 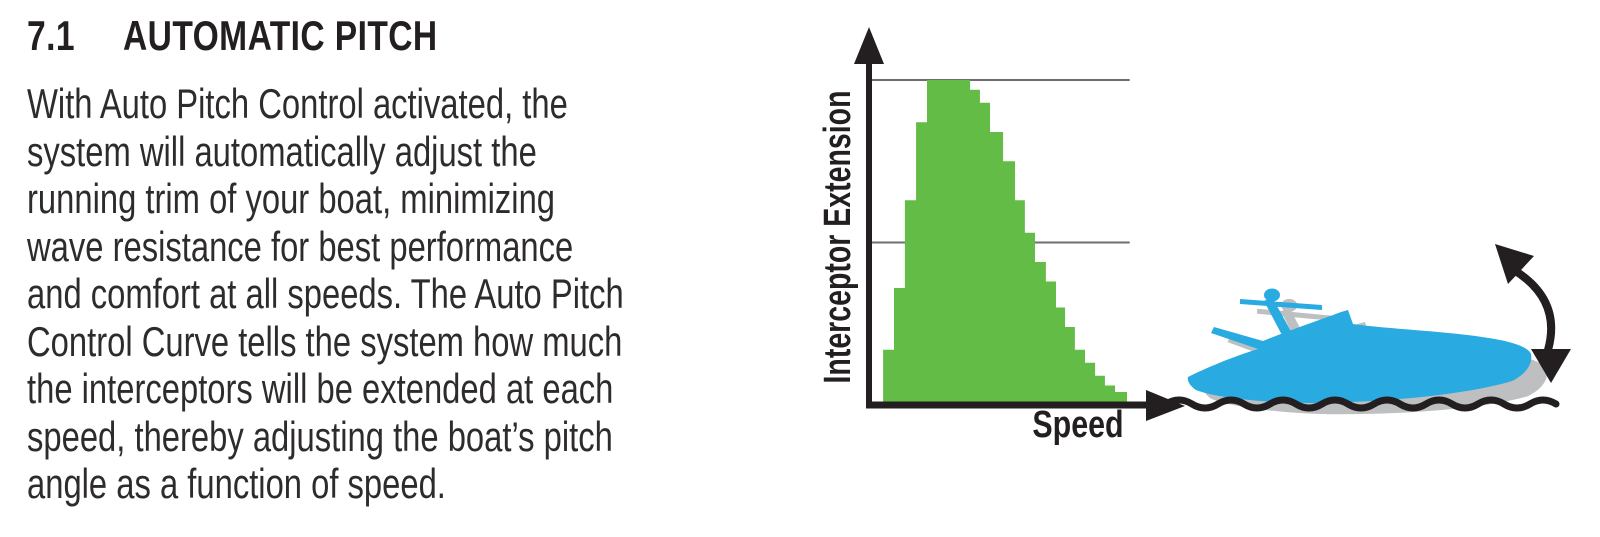 I want to click on pitch-double-arrow, so click(x=1533, y=313).